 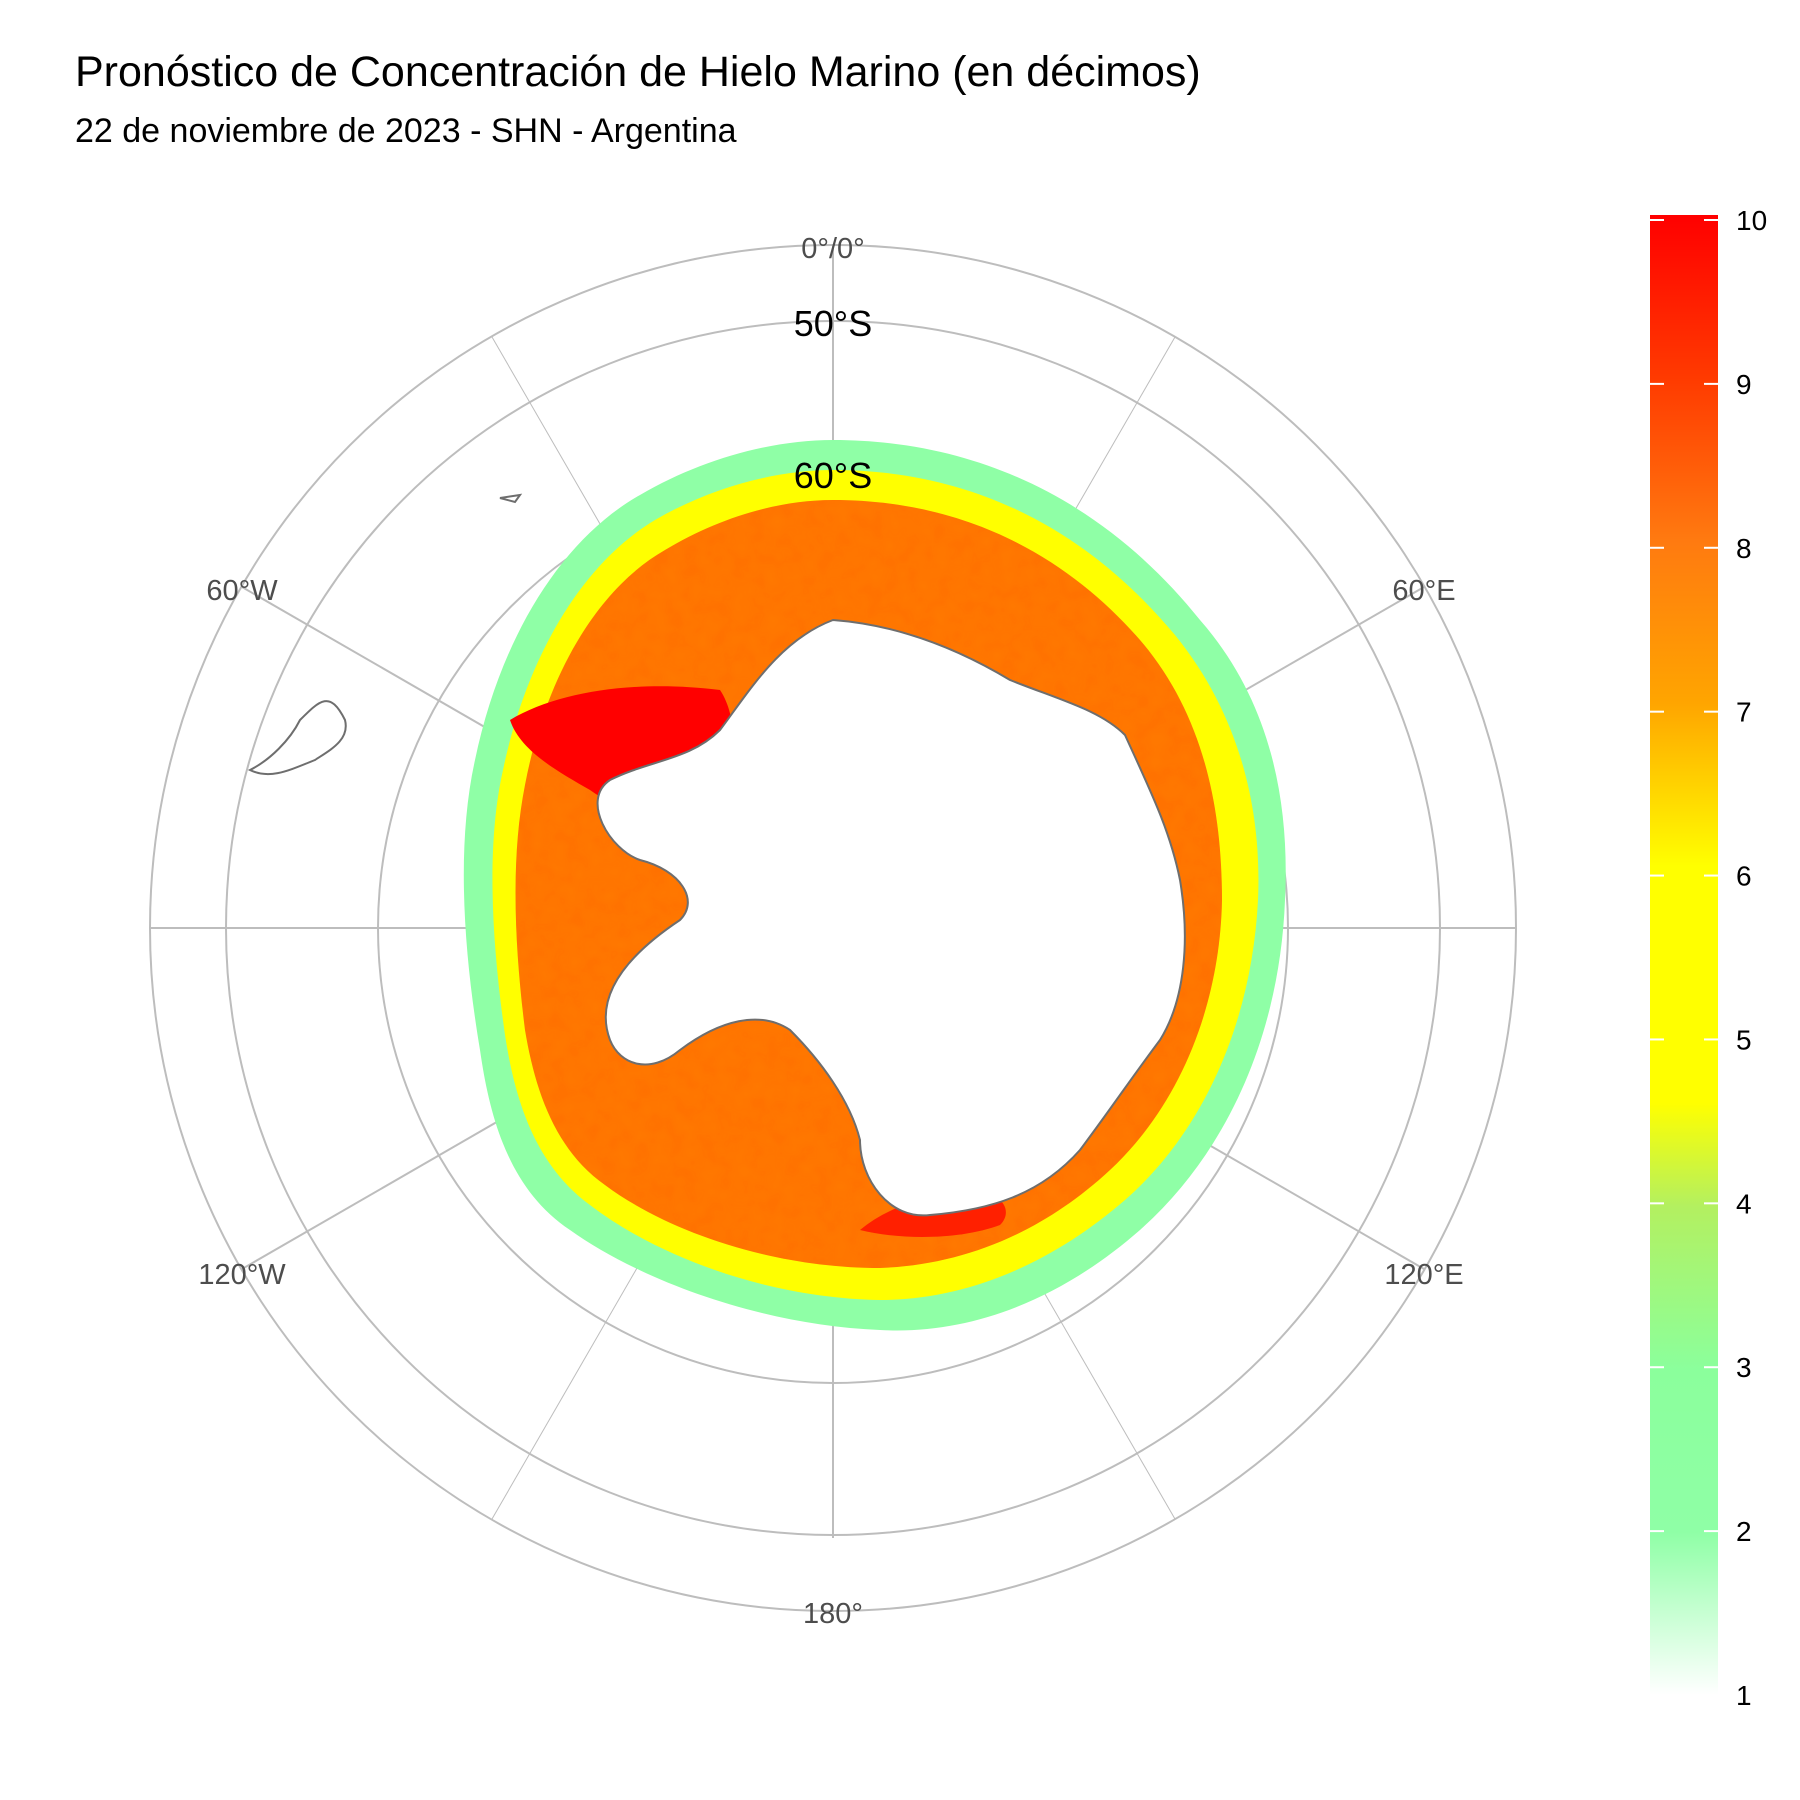 What do you see at coordinates (1684, 955) in the screenshot?
I see `colorbar` at bounding box center [1684, 955].